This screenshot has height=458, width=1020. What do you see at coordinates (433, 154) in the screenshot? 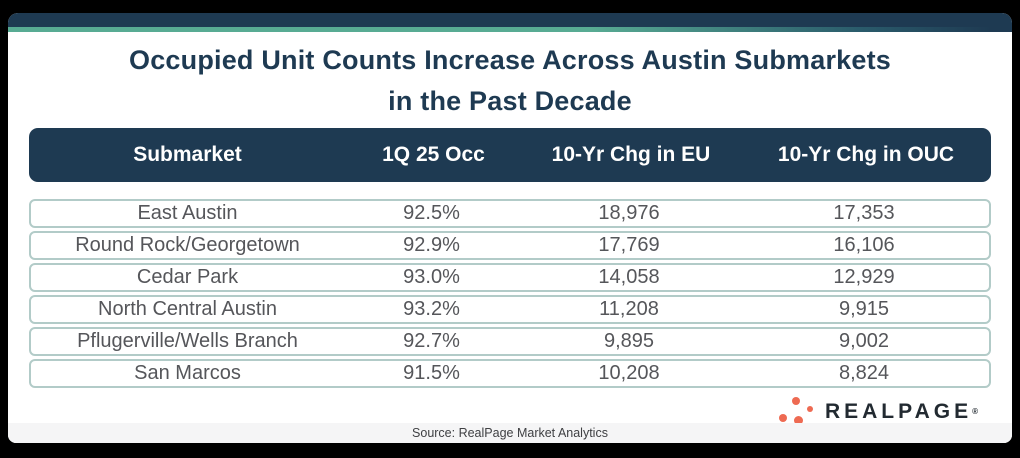
I see `column-header-occupancy: 1Q 25 Occ` at bounding box center [433, 154].